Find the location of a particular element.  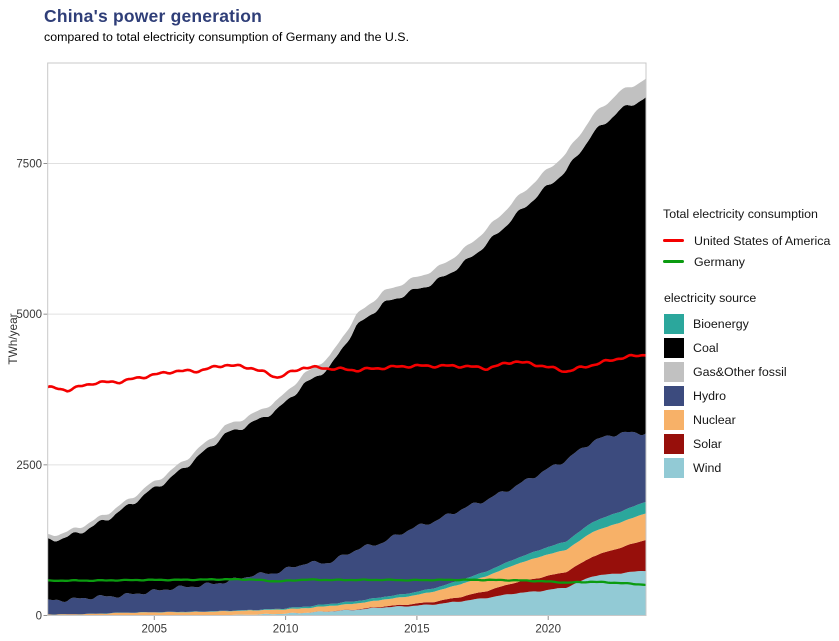

y-axis-label: TWh/year is located at coordinates (13, 338).